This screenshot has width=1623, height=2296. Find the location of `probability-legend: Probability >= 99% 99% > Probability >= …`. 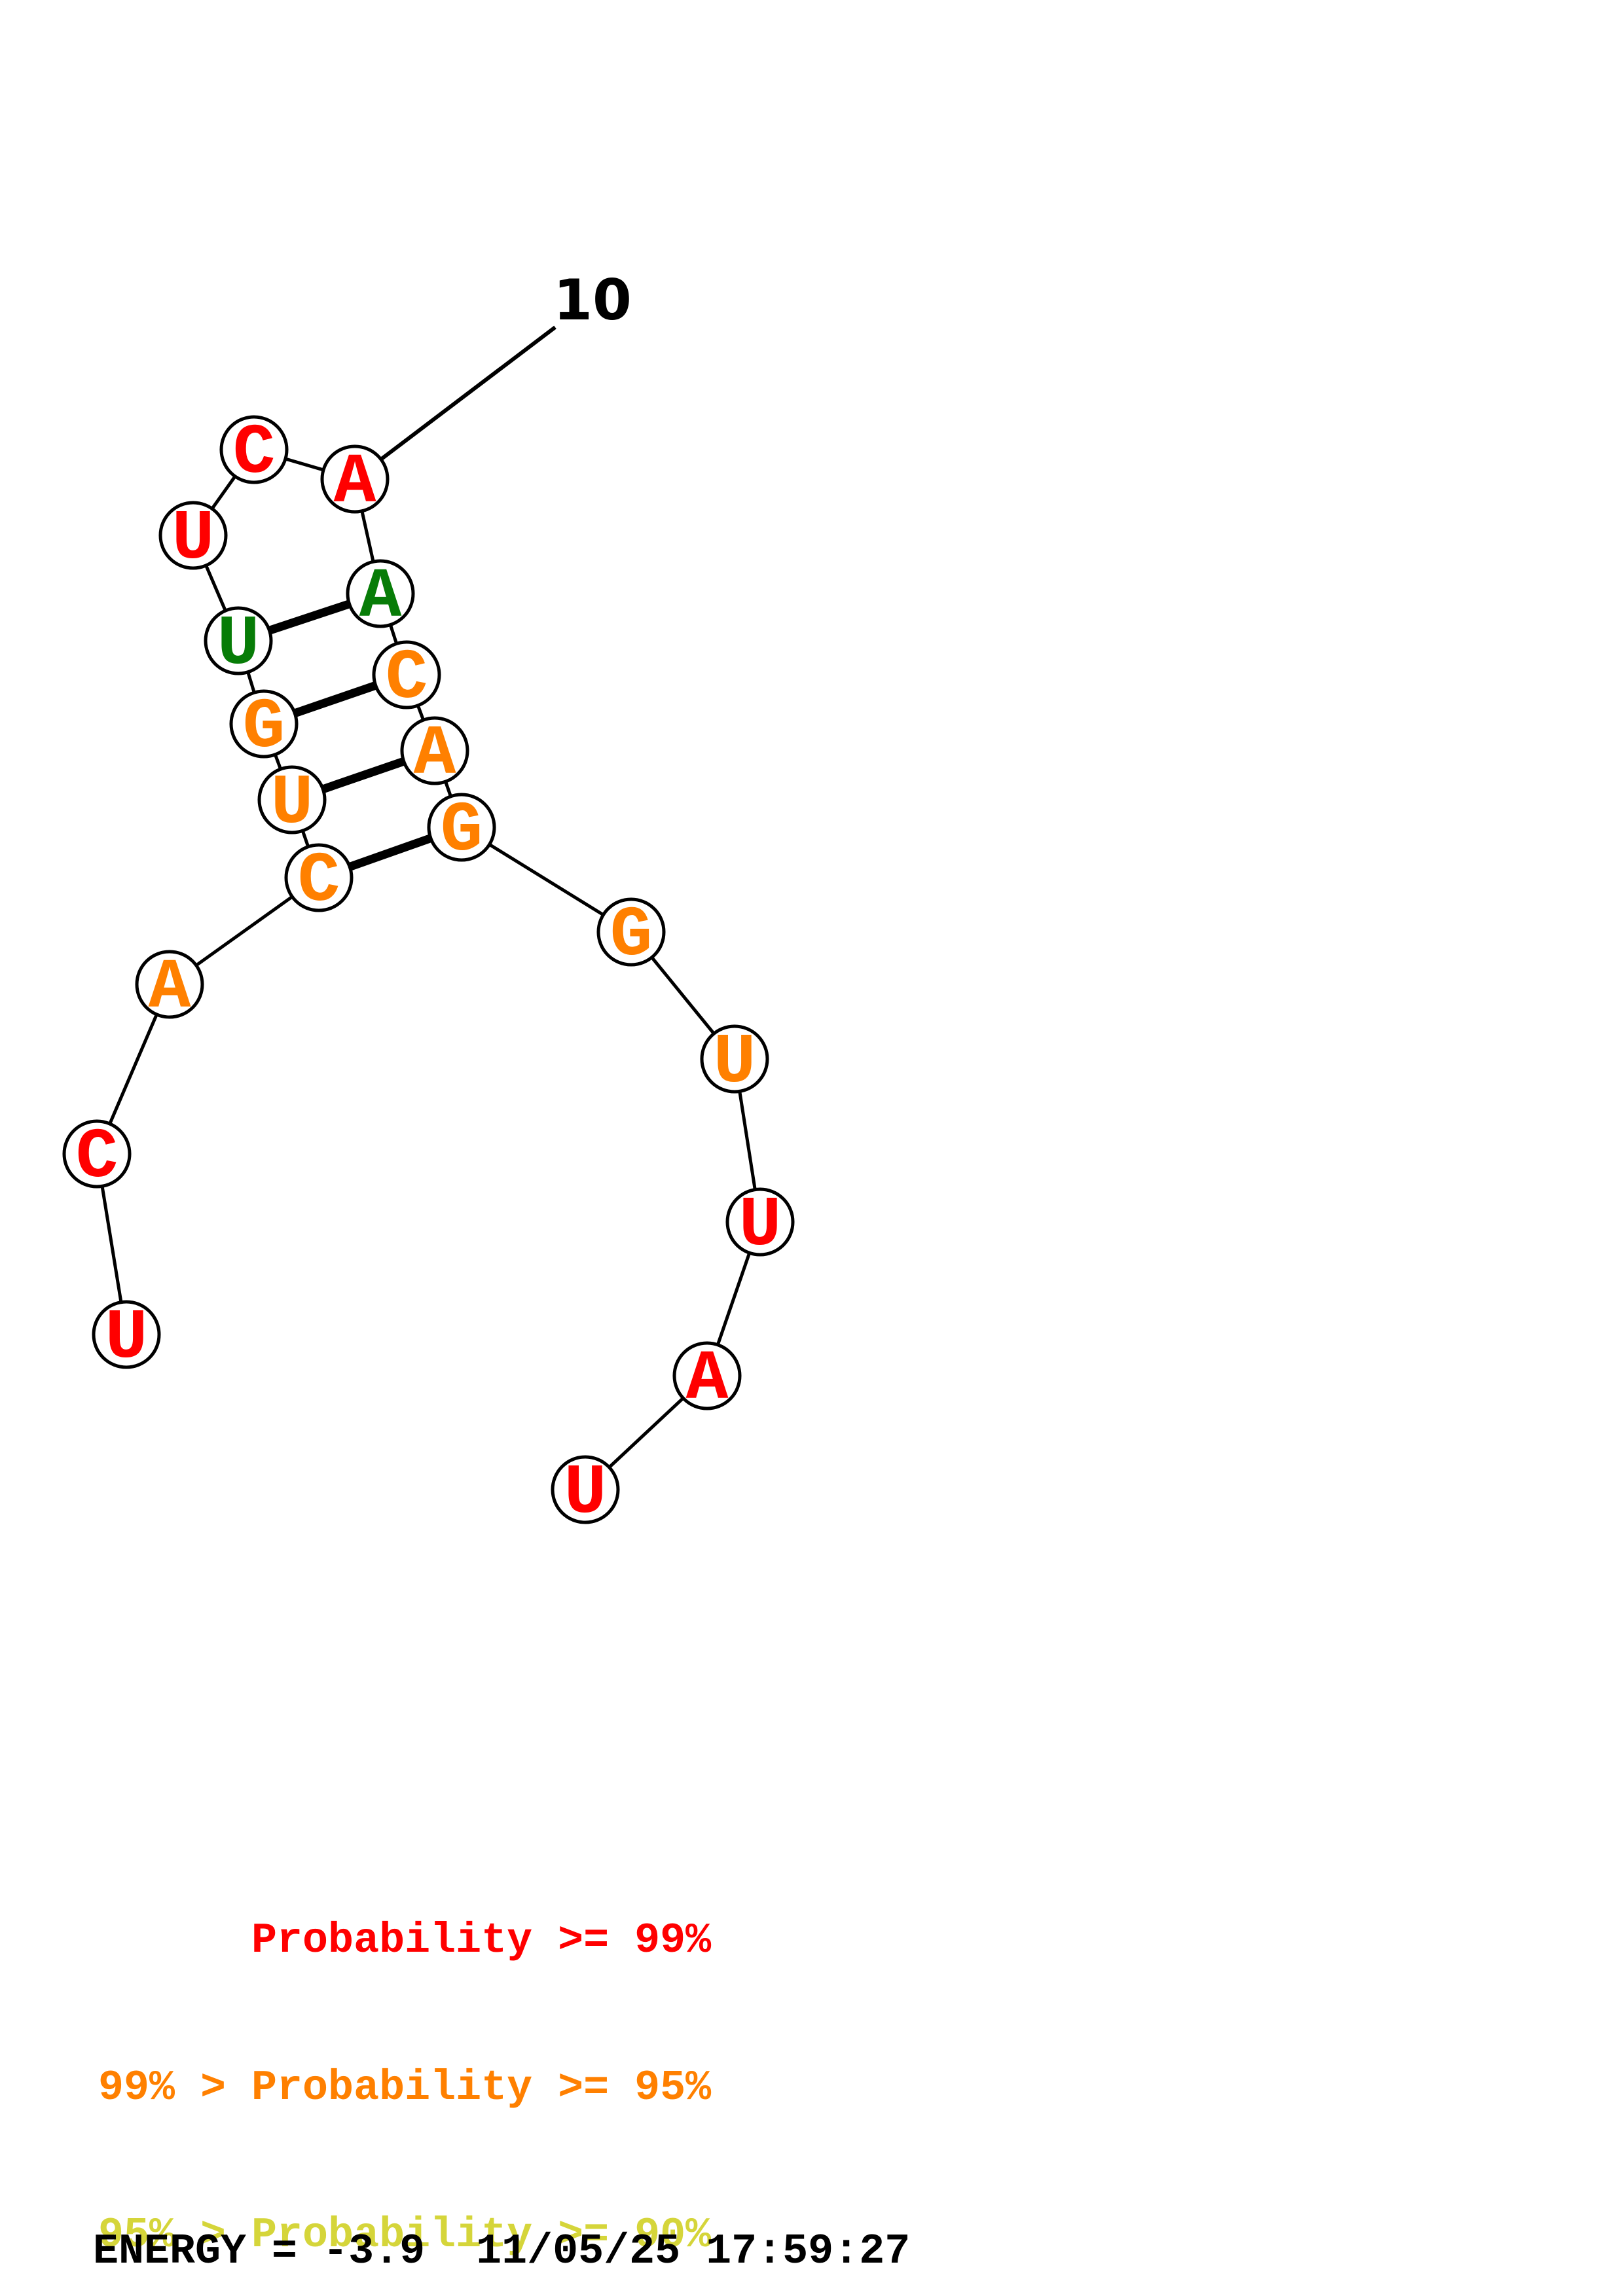

probability-legend: Probability >= 99% 99% > Probability >= … is located at coordinates (404, 2057).